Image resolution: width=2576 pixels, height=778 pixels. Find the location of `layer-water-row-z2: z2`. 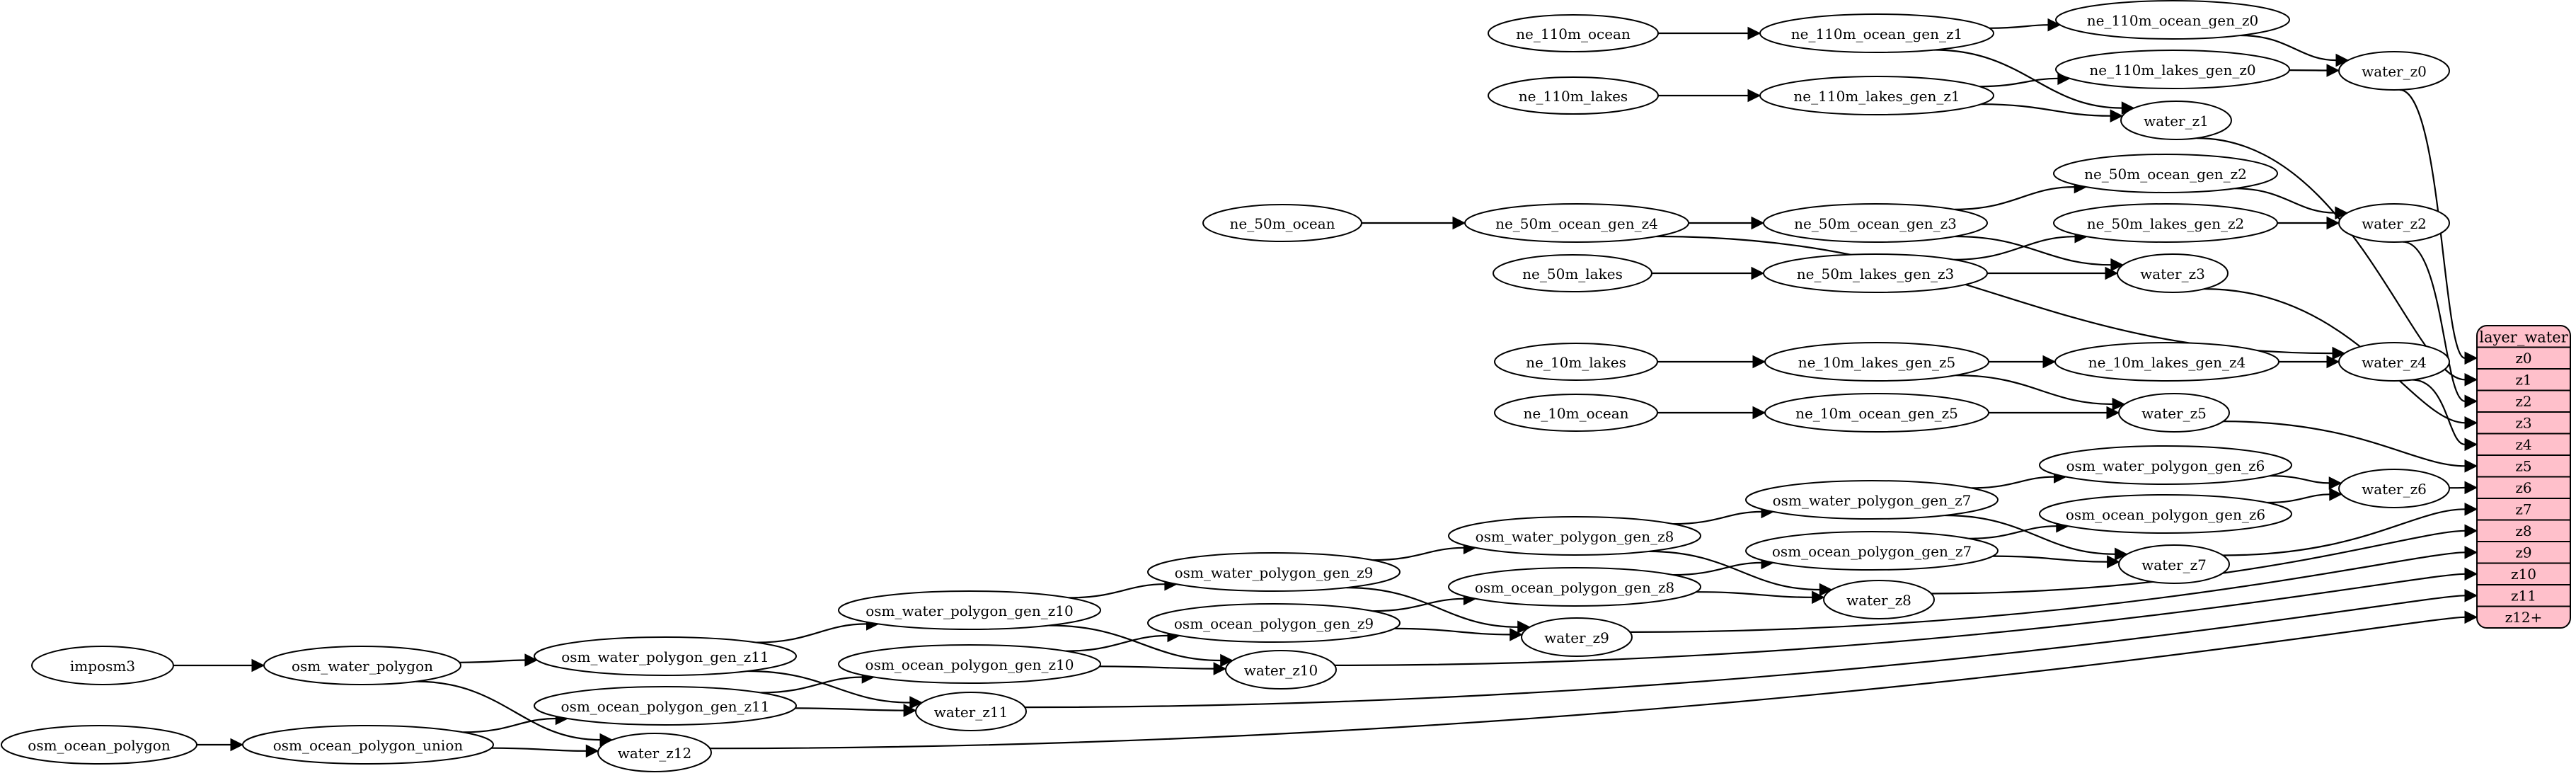

layer-water-row-z2: z2 is located at coordinates (2523, 401).